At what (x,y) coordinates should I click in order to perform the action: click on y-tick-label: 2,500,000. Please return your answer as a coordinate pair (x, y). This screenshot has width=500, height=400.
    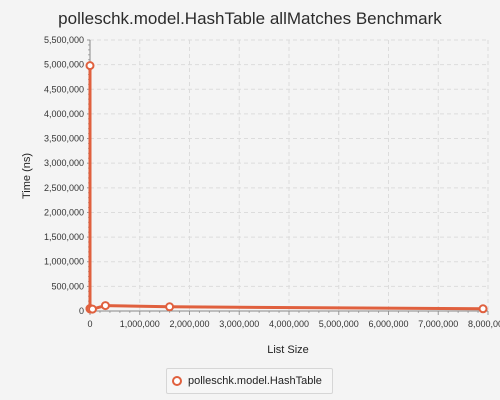
    Looking at the image, I should click on (64, 188).